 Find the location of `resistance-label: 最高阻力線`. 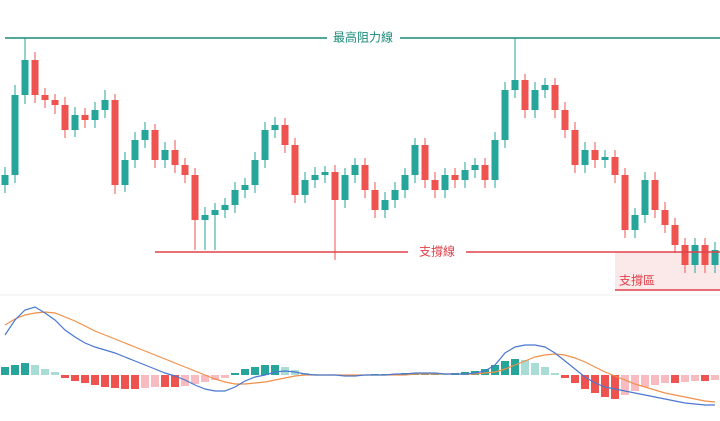

resistance-label: 最高阻力線 is located at coordinates (363, 37).